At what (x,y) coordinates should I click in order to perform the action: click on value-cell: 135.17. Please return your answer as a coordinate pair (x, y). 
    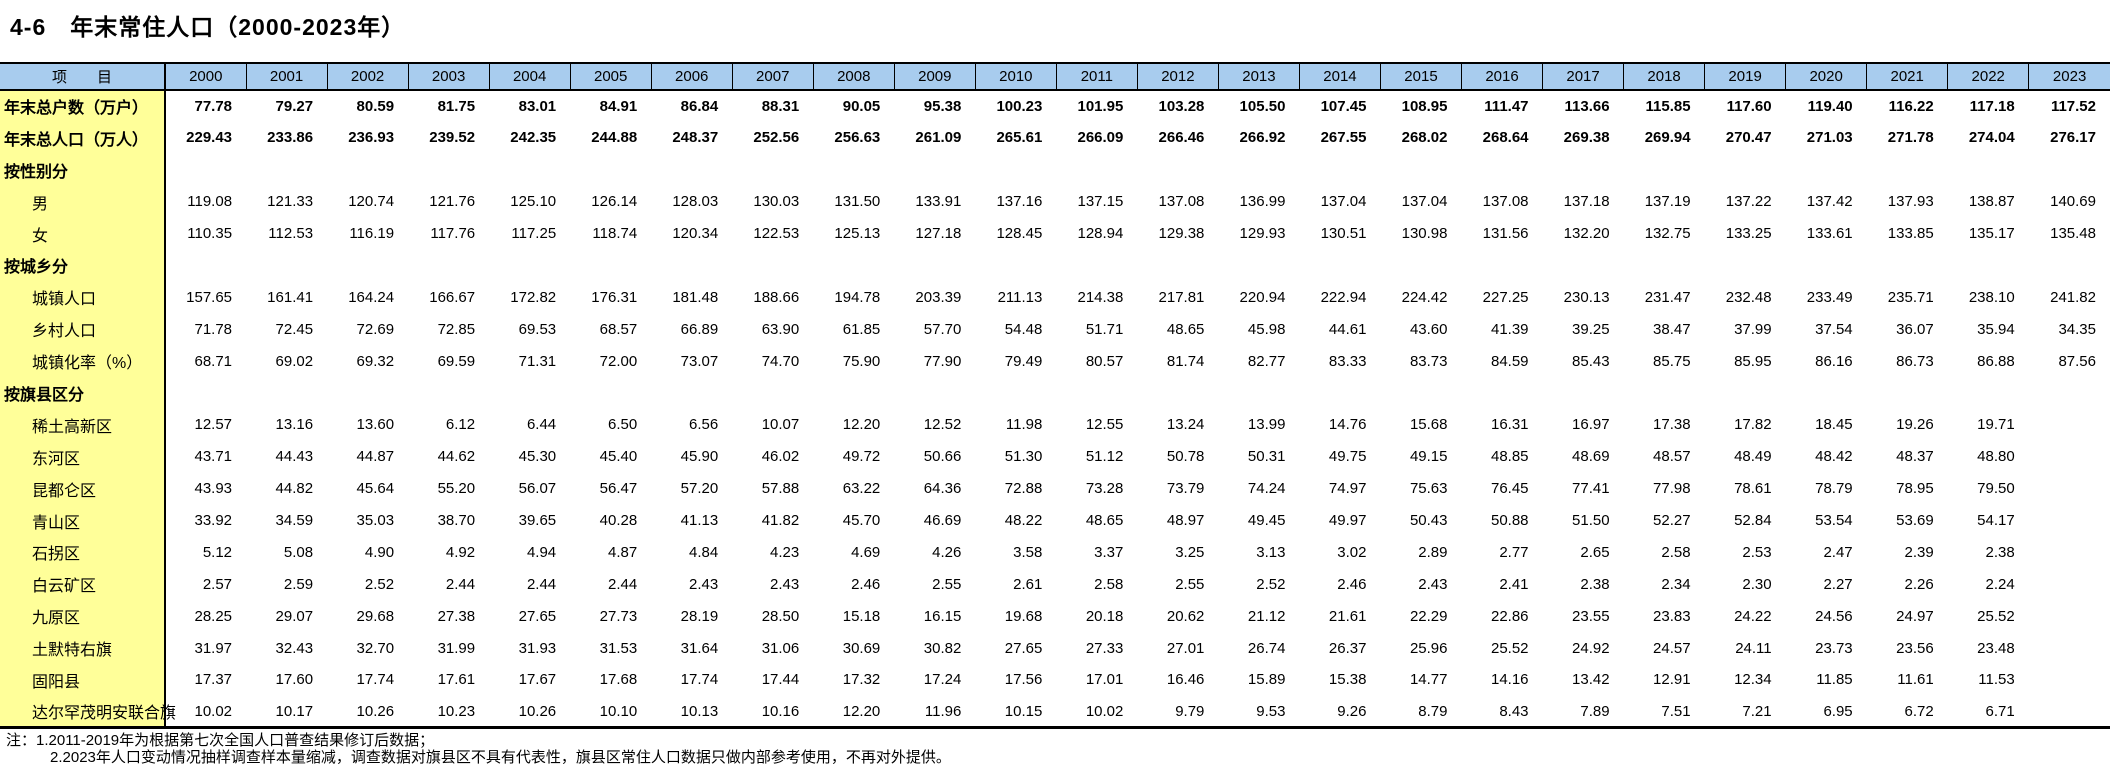
    Looking at the image, I should click on (1991, 233).